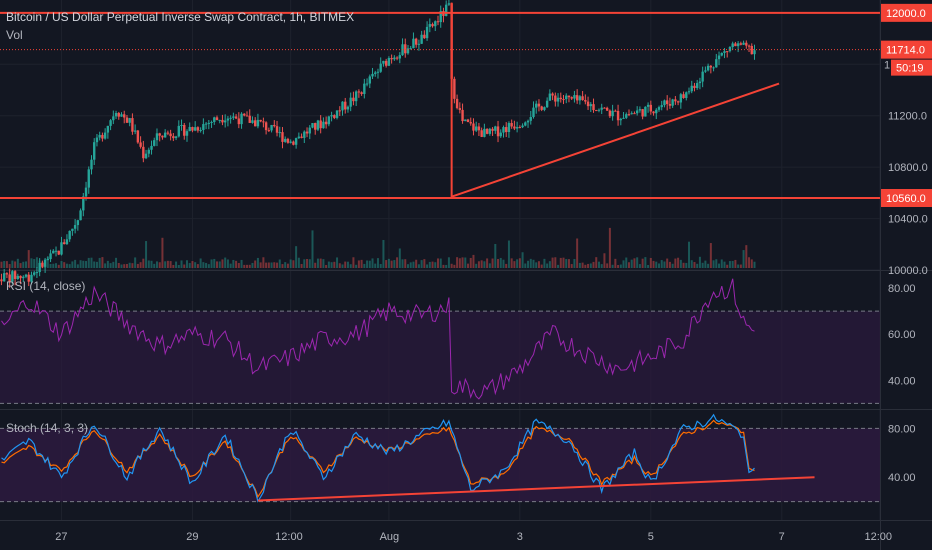 This screenshot has width=932, height=550. What do you see at coordinates (905, 51) in the screenshot?
I see `price-tag-last: 11714.0` at bounding box center [905, 51].